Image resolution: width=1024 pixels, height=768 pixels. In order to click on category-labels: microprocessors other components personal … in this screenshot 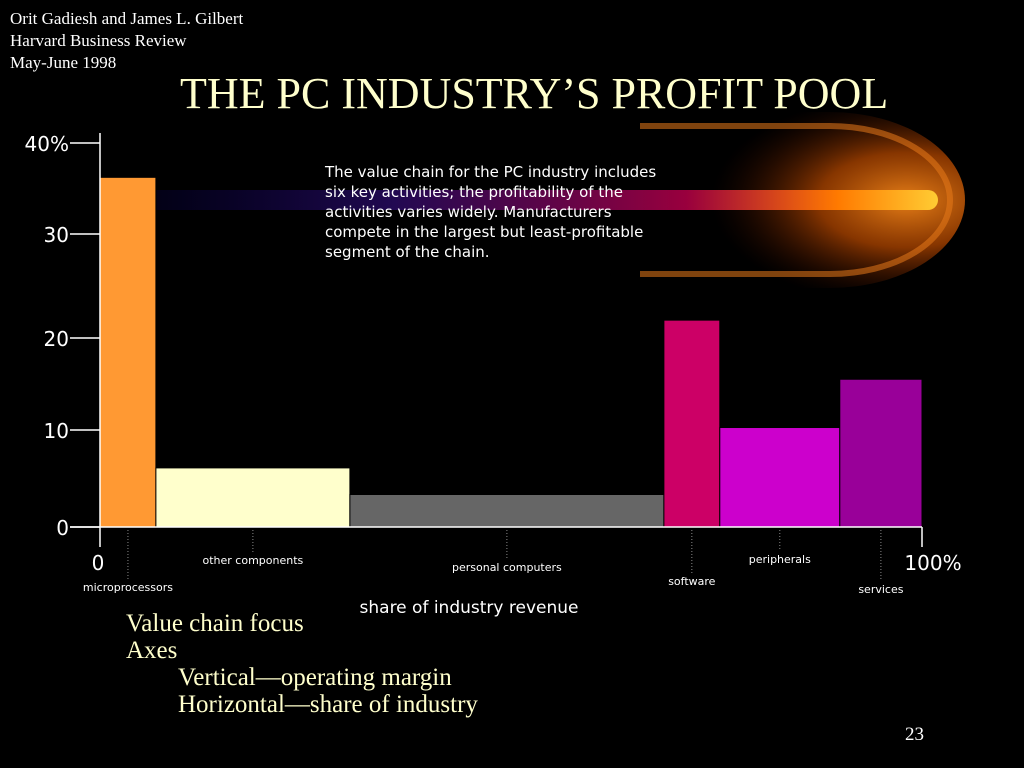, I will do `click(493, 563)`.